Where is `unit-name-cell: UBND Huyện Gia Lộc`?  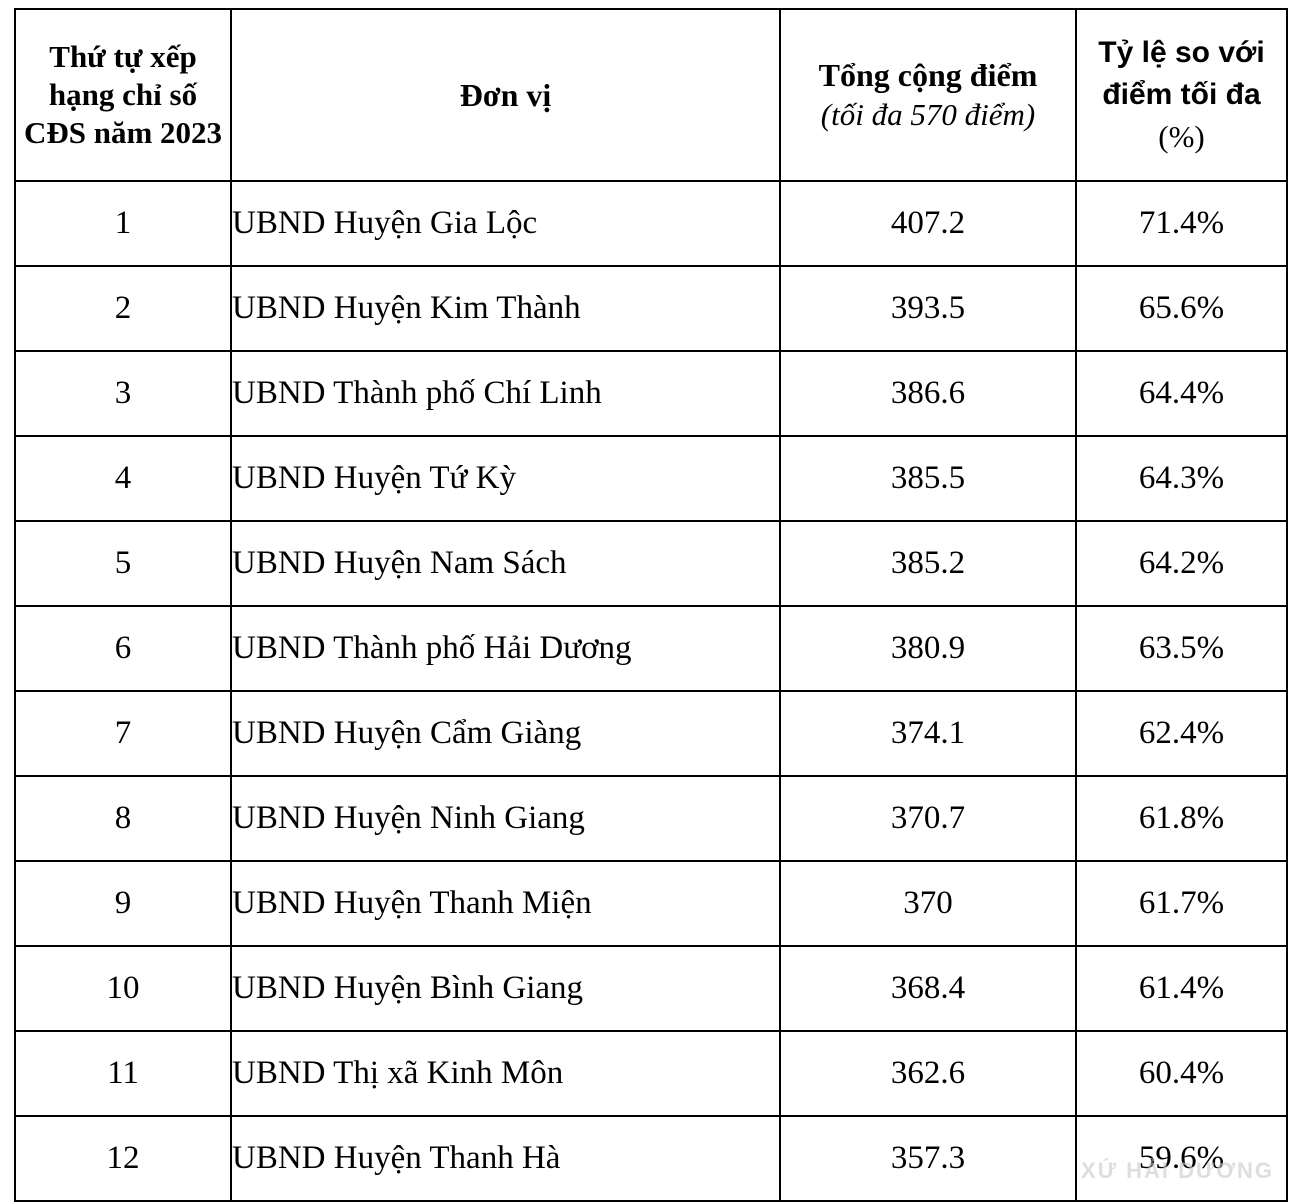 unit-name-cell: UBND Huyện Gia Lộc is located at coordinates (505, 223).